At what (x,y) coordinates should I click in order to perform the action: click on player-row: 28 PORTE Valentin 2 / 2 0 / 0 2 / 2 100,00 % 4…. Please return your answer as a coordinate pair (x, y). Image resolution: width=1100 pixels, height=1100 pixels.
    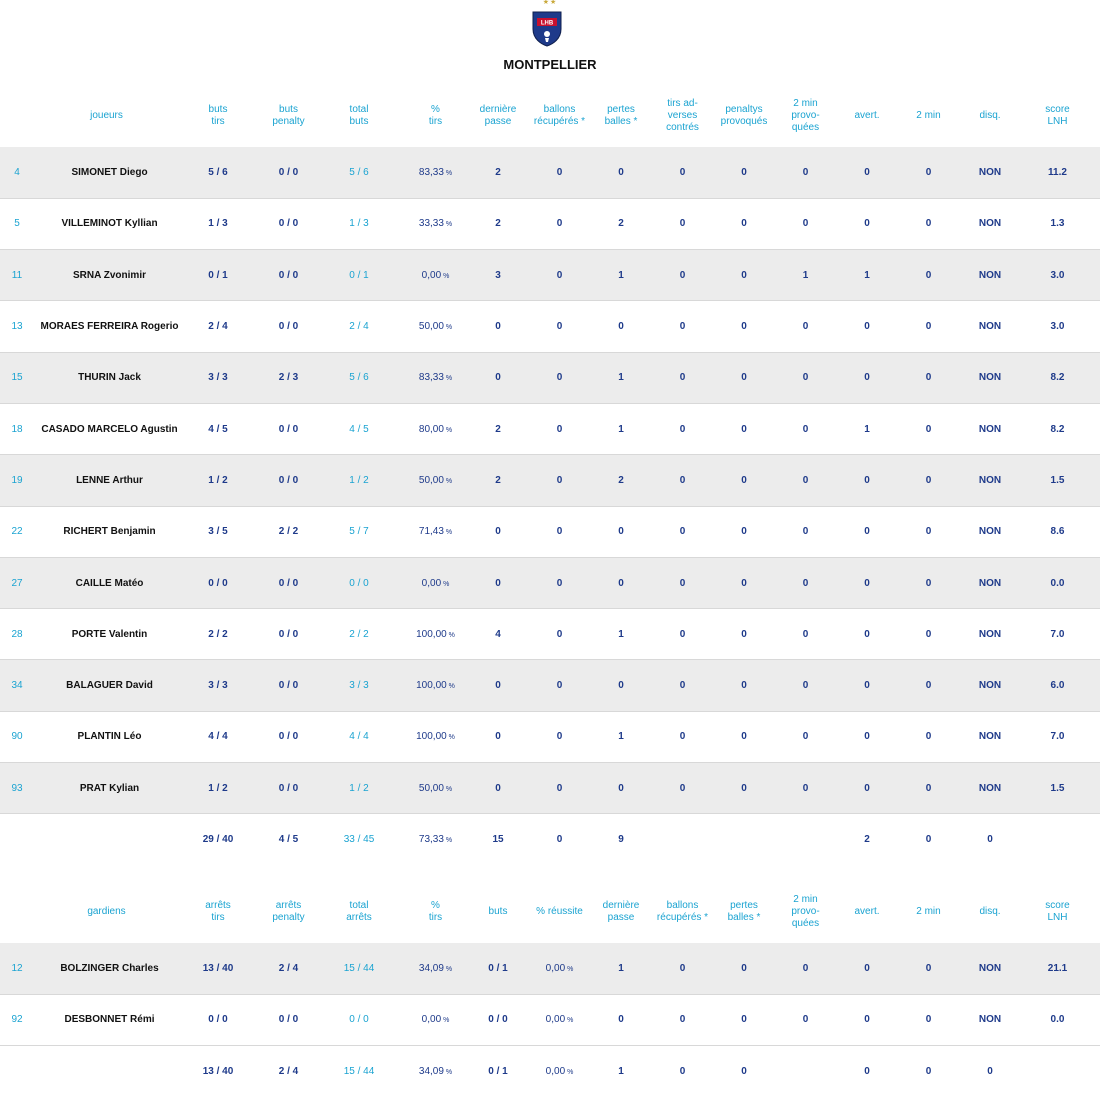
    Looking at the image, I should click on (550, 634).